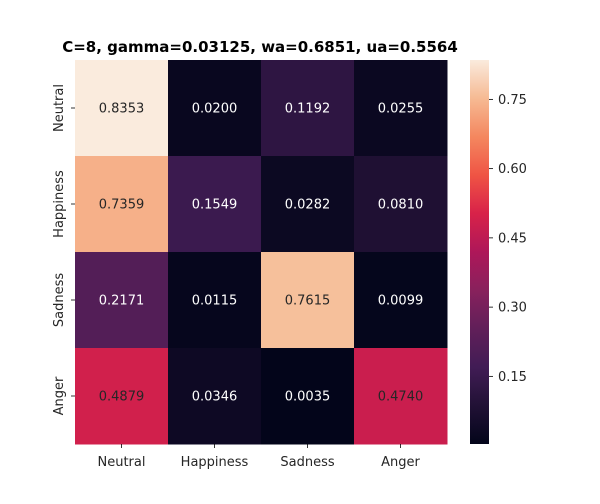 This screenshot has width=600, height=504. I want to click on cell-value-label: 0.0810, so click(401, 205).